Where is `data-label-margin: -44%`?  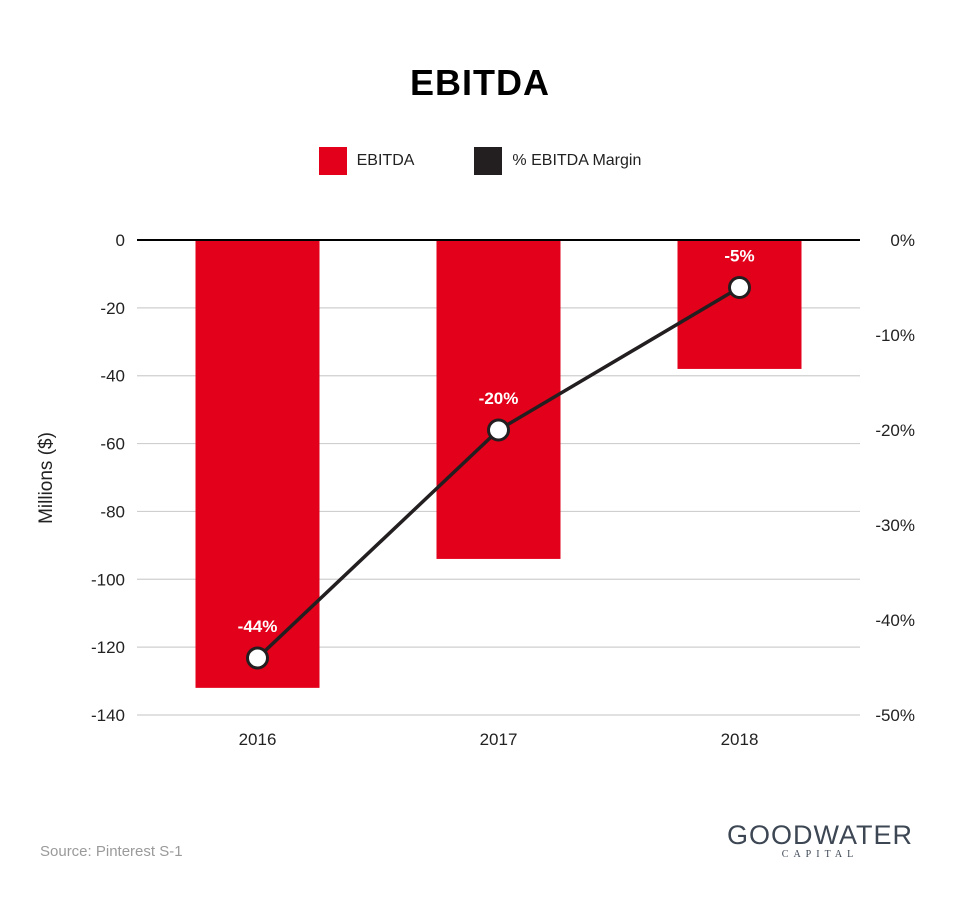 data-label-margin: -44% is located at coordinates (258, 626).